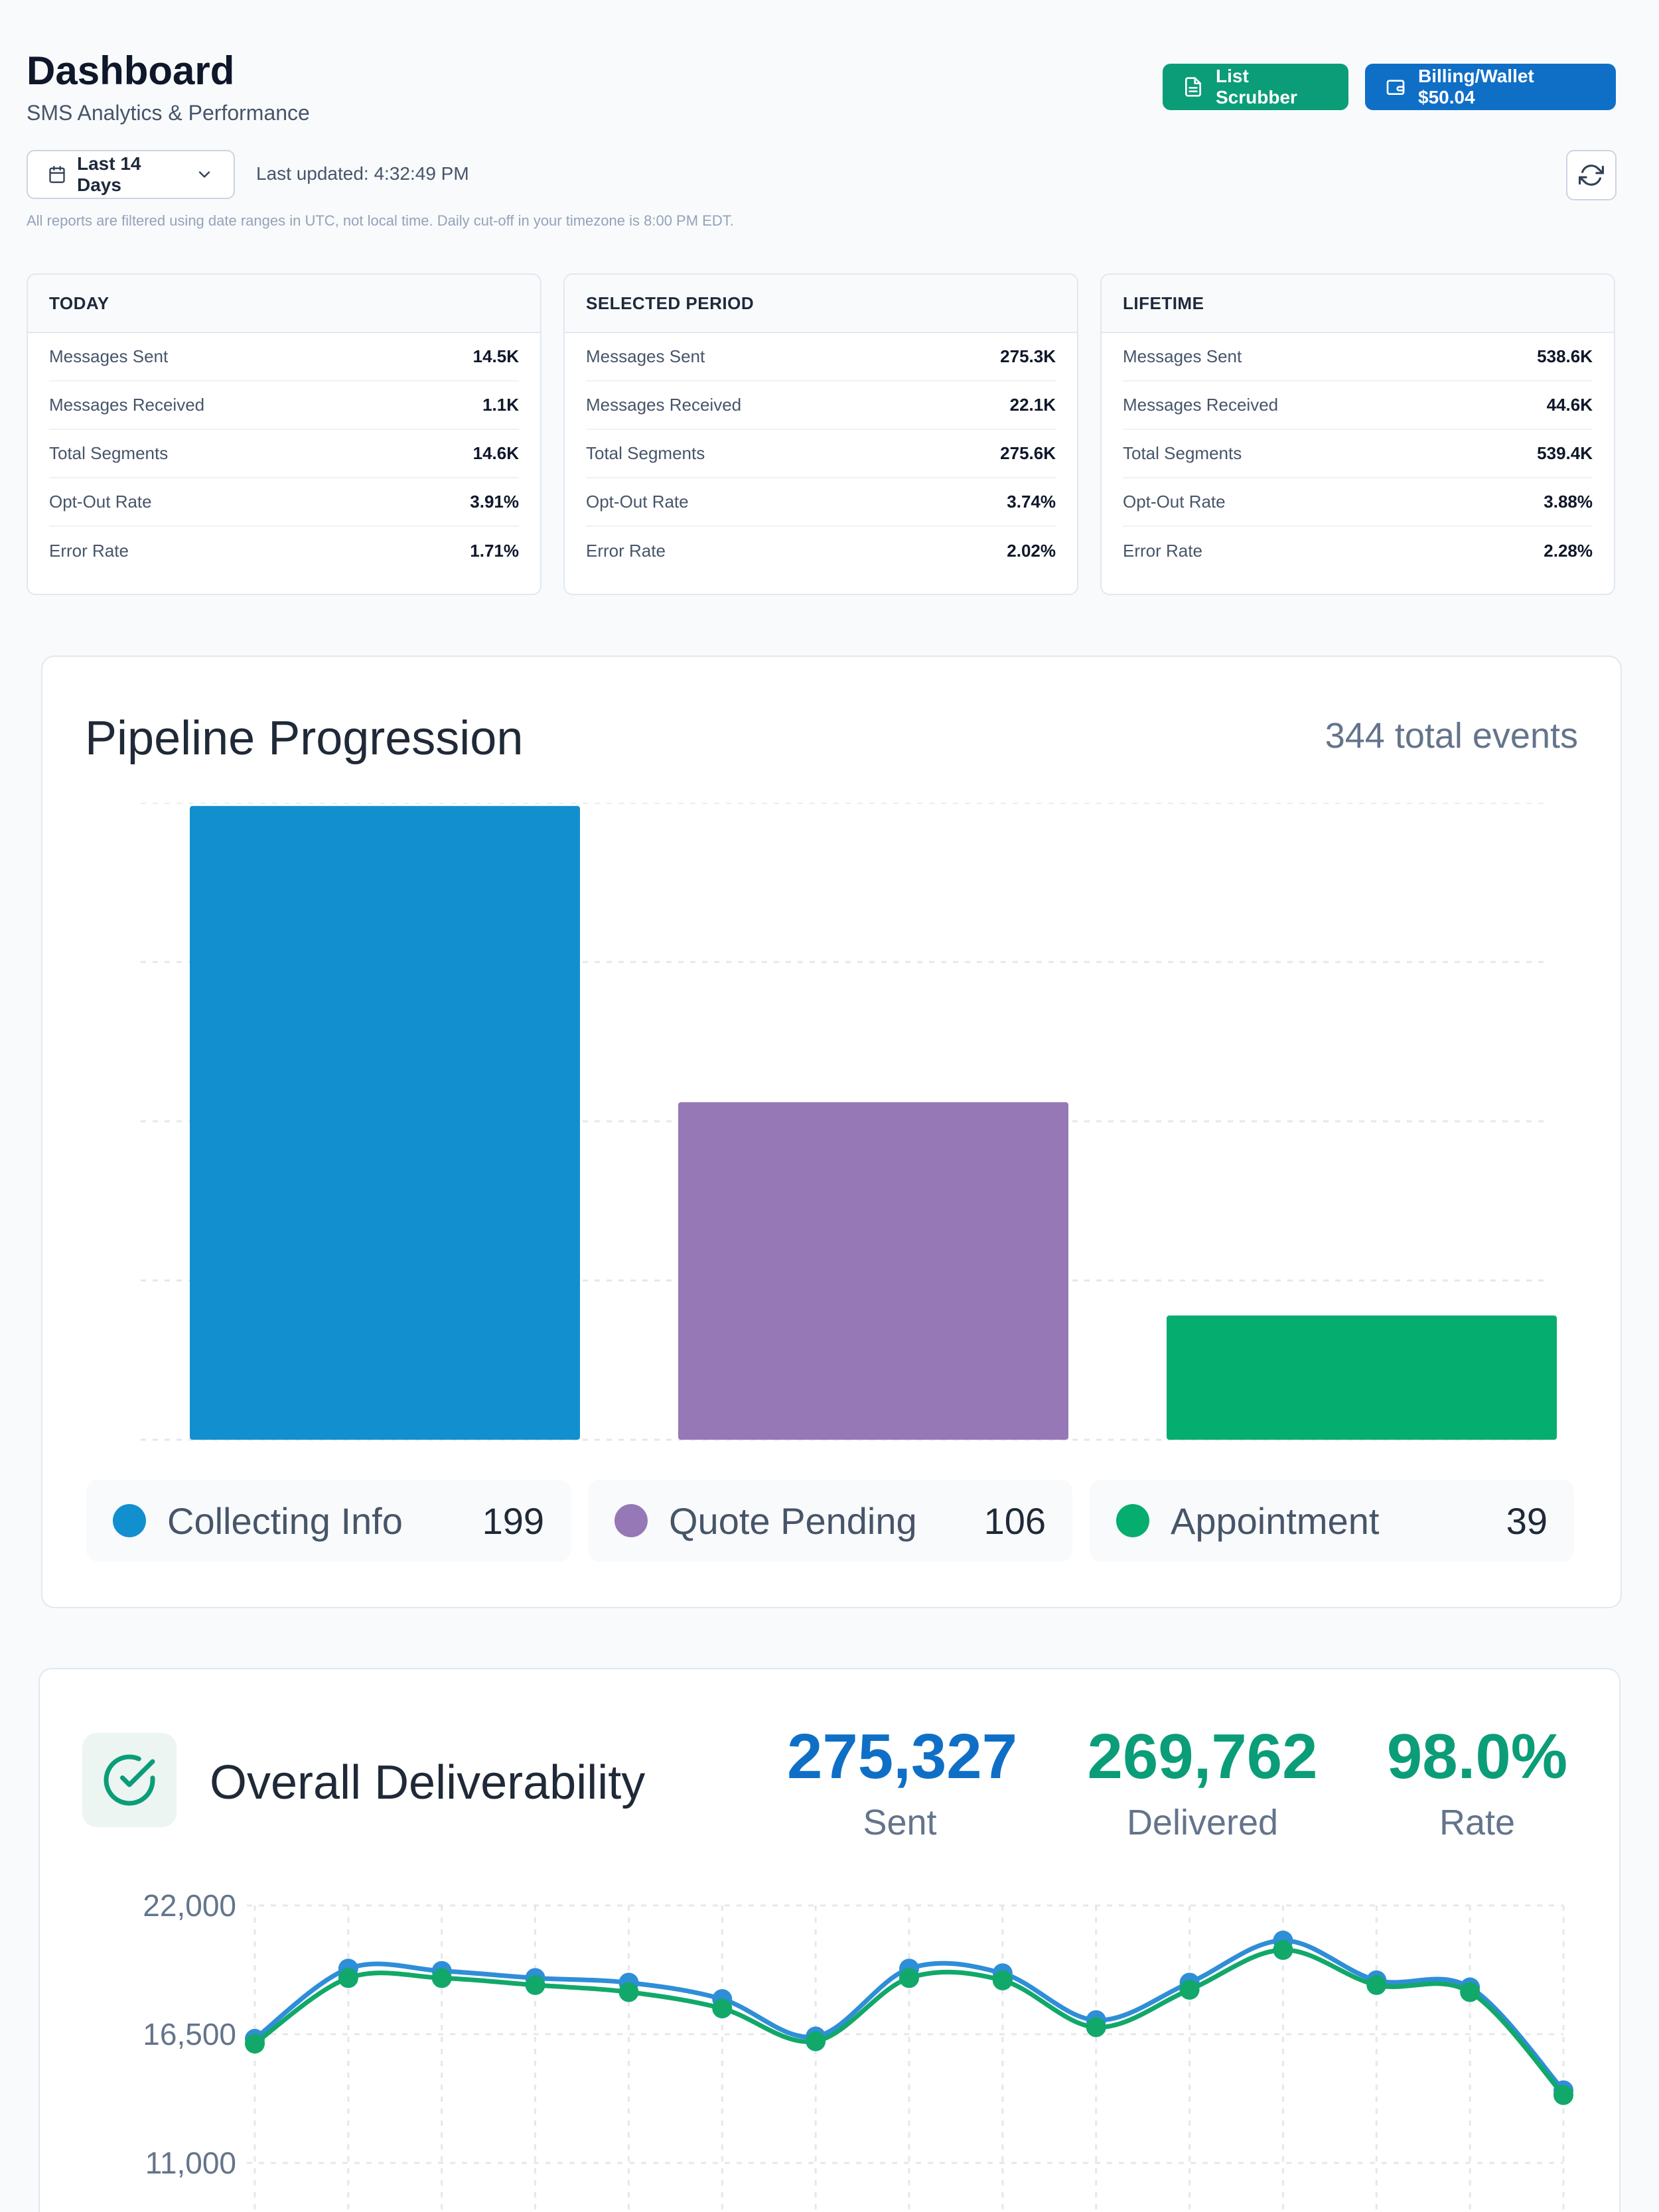 This screenshot has width=1659, height=2212. Describe the element at coordinates (1031, 502) in the screenshot. I see `stat-value: 3.74%` at that location.